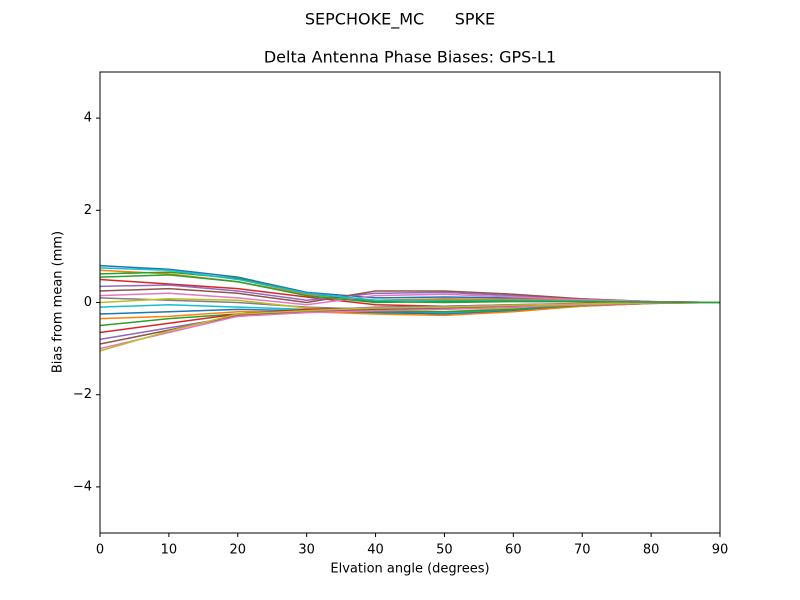  Describe the element at coordinates (88, 118) in the screenshot. I see `y-tick-label: 4` at that location.